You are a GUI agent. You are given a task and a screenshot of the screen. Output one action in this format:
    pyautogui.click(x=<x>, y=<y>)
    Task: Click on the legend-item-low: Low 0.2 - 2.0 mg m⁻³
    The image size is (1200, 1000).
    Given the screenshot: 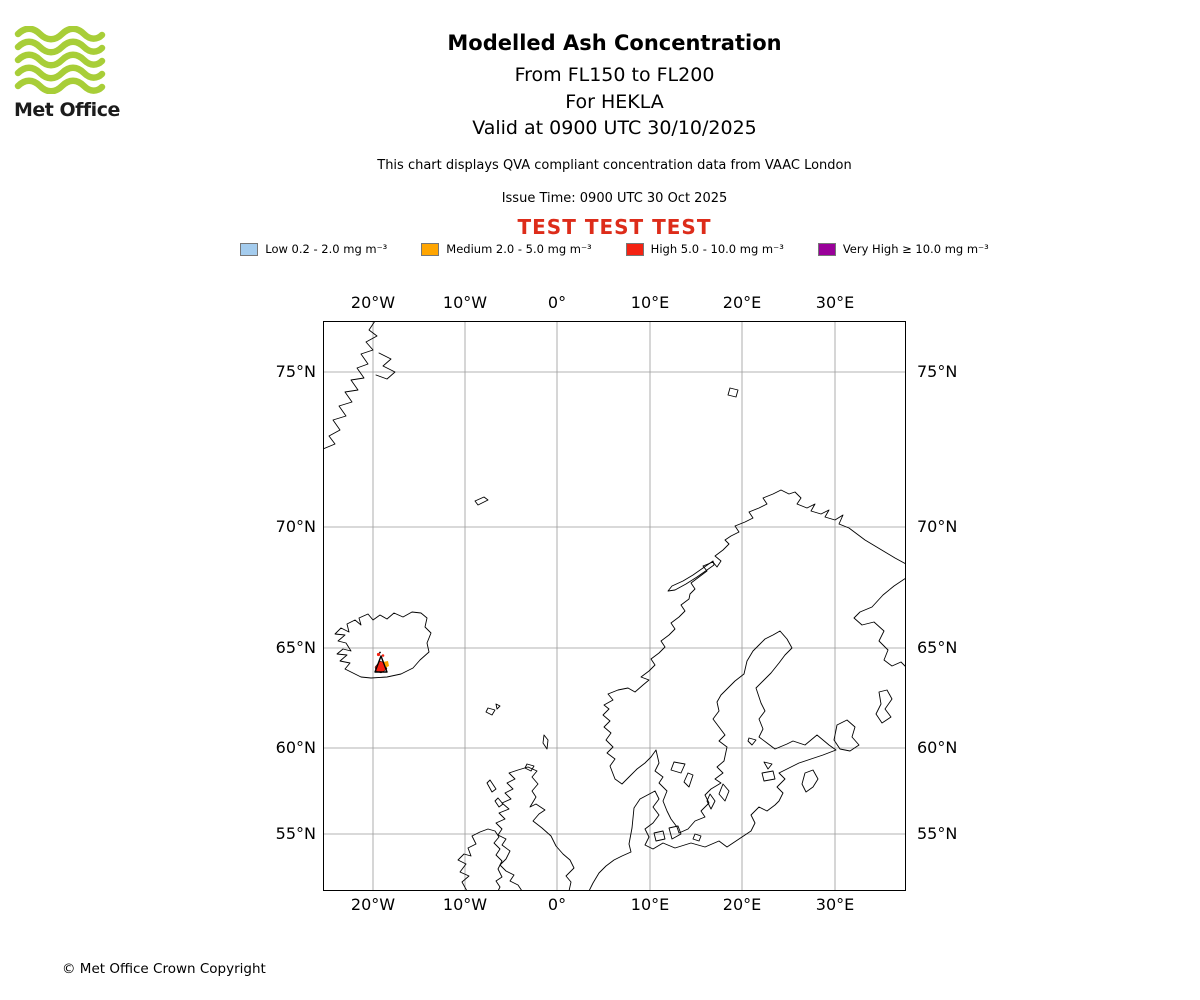 What is the action you would take?
    pyautogui.click(x=313, y=249)
    